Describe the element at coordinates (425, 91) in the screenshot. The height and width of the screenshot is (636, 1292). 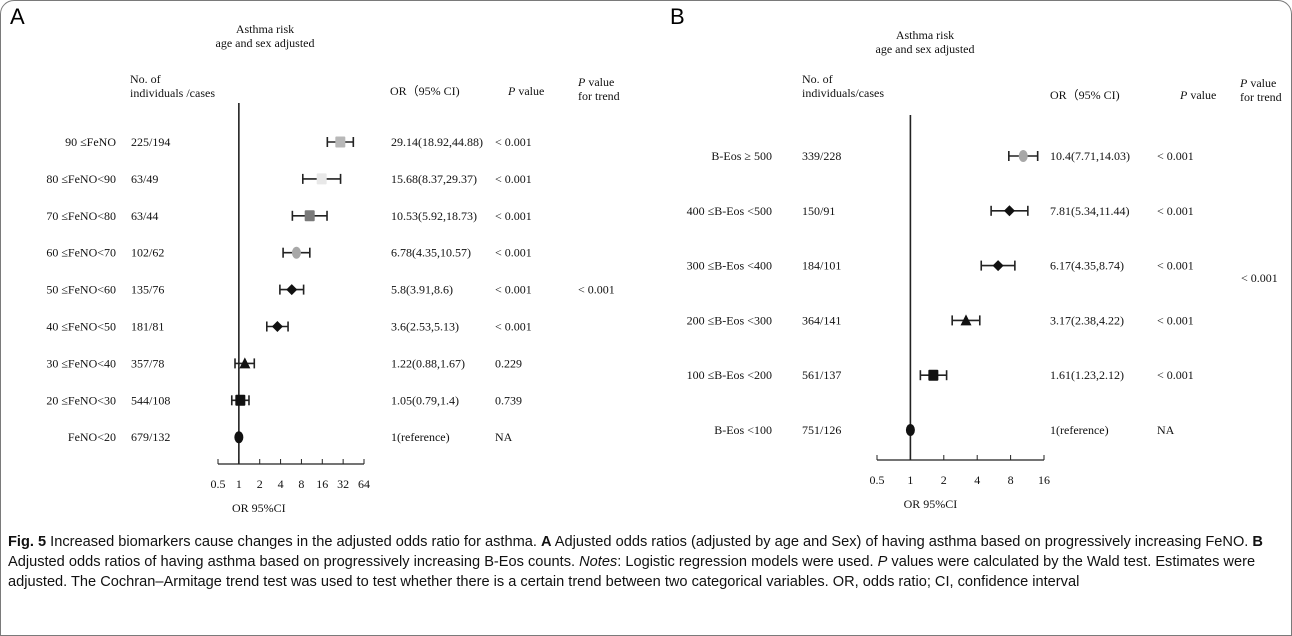
I see `panel-a-or-header: OR（95% CI)` at that location.